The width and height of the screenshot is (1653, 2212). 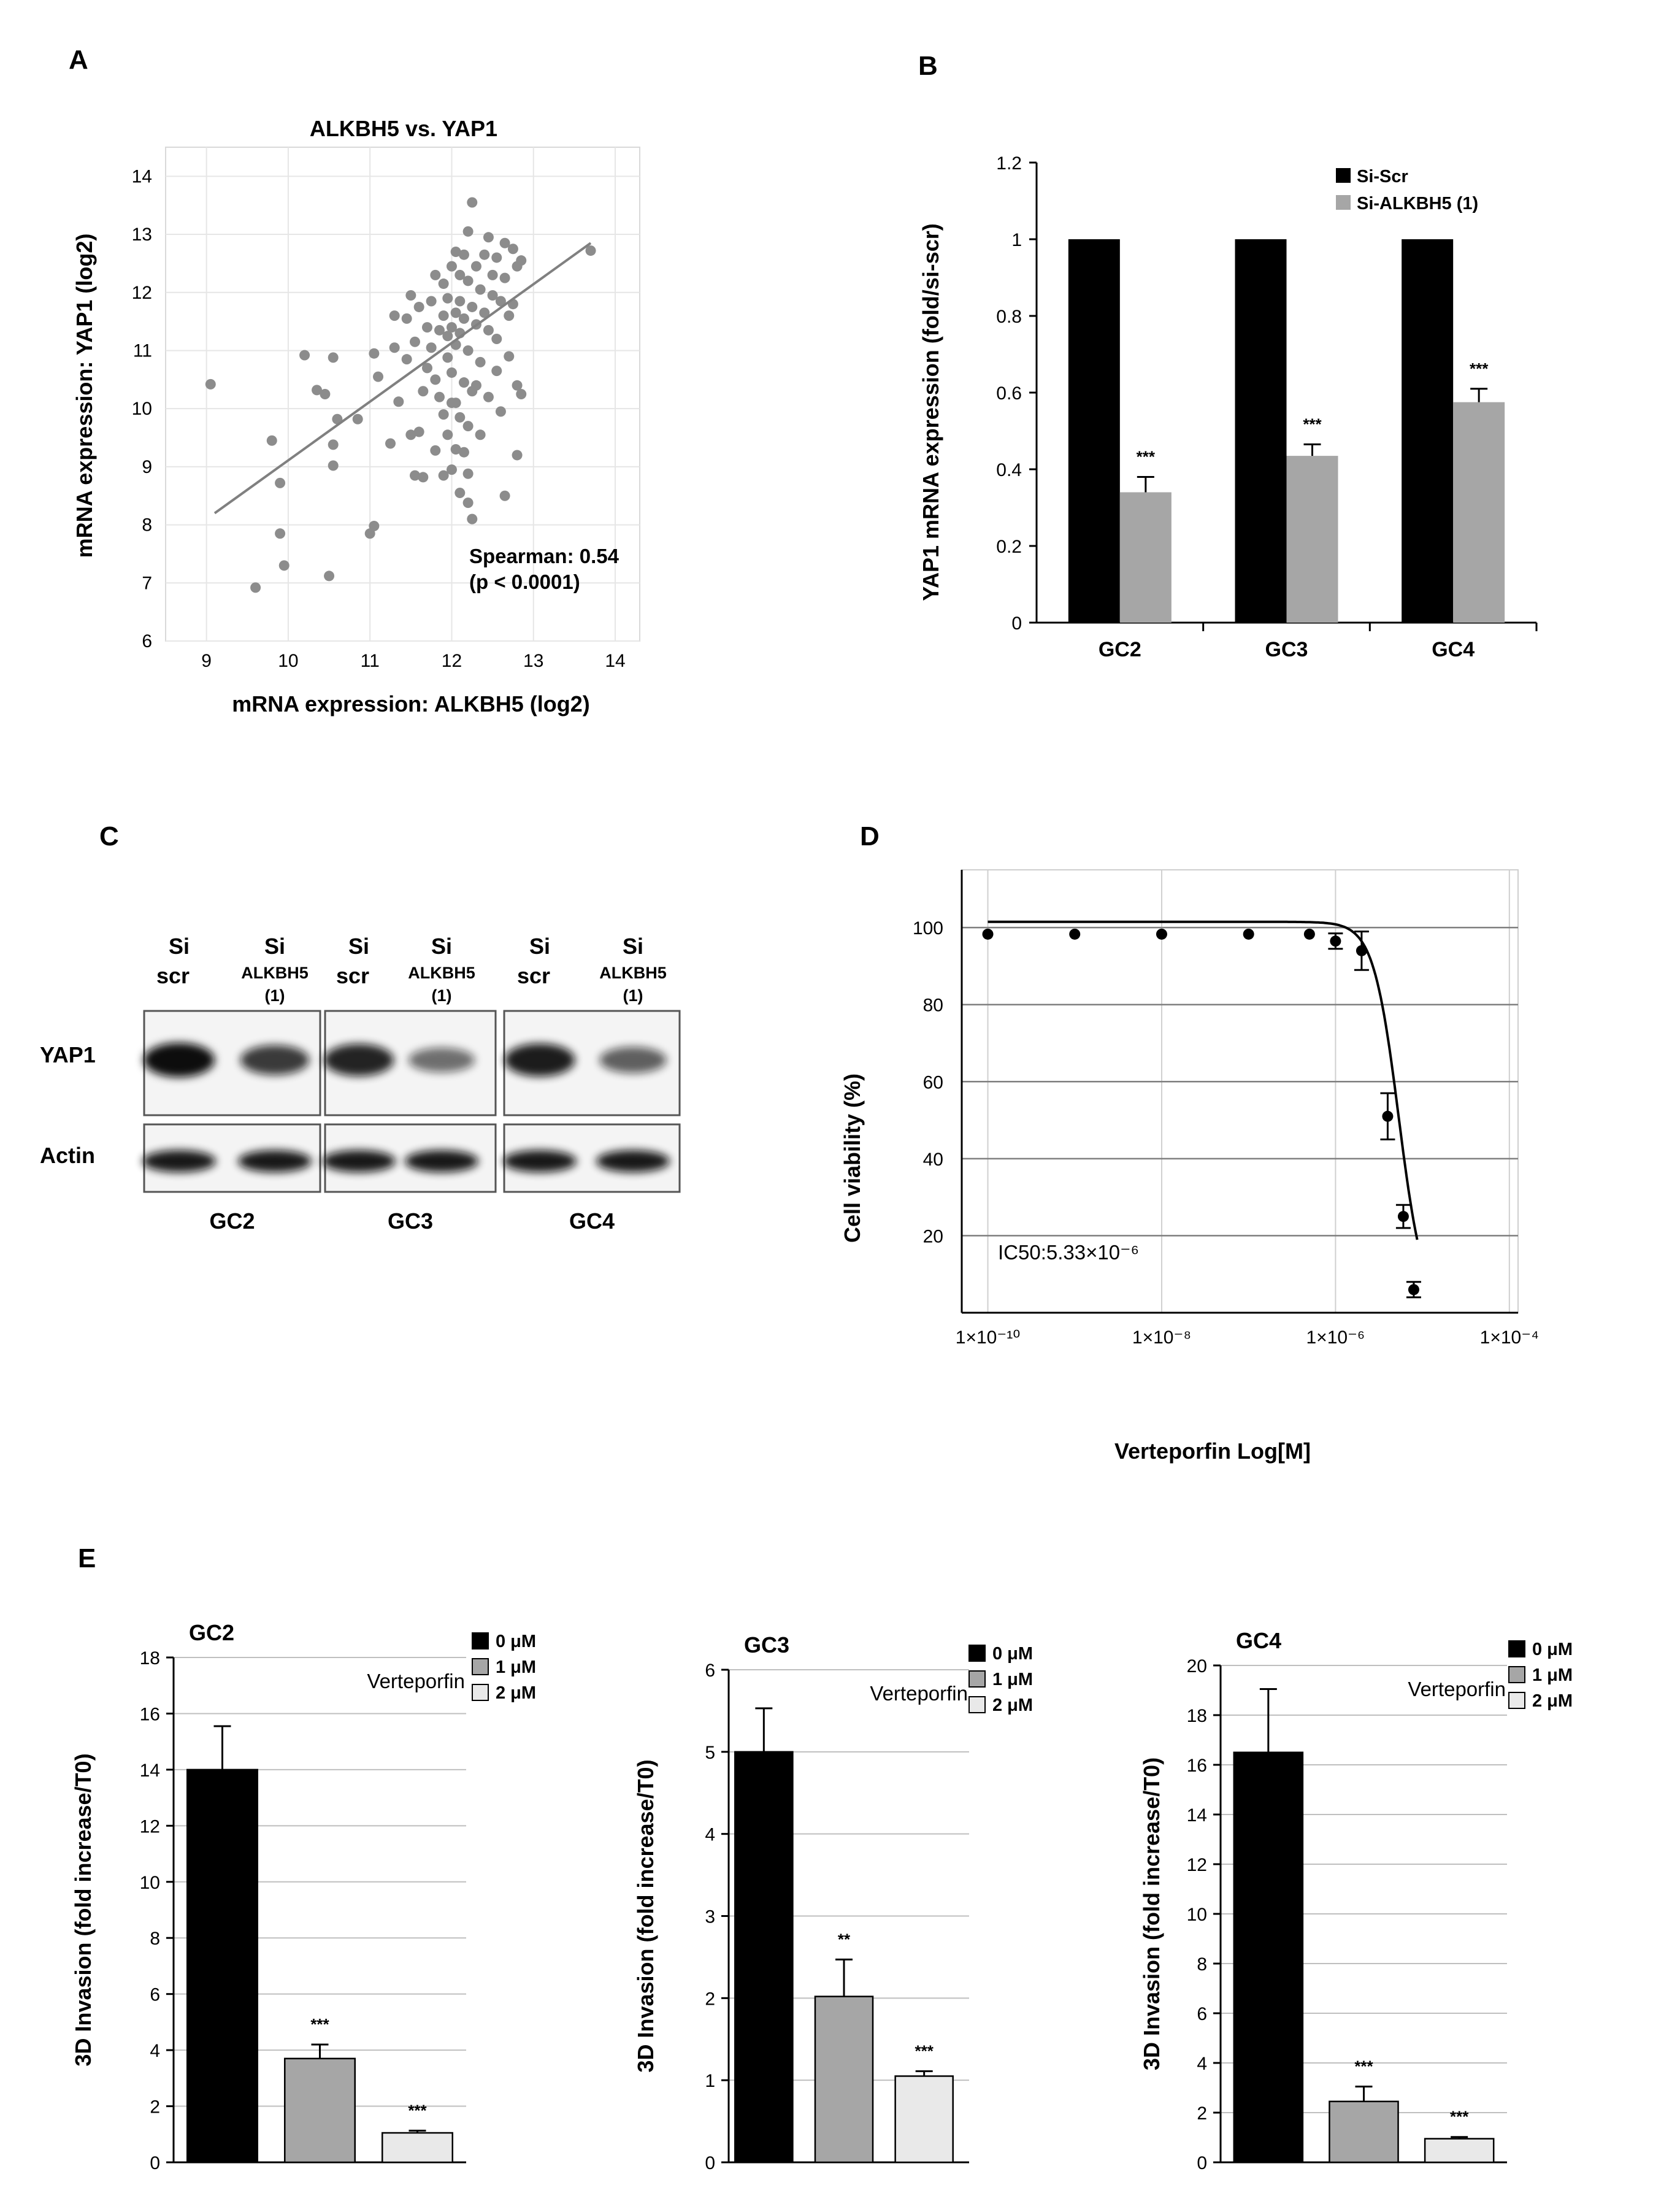 What do you see at coordinates (1009, 163) in the screenshot?
I see `y-tick-label: 1.2` at bounding box center [1009, 163].